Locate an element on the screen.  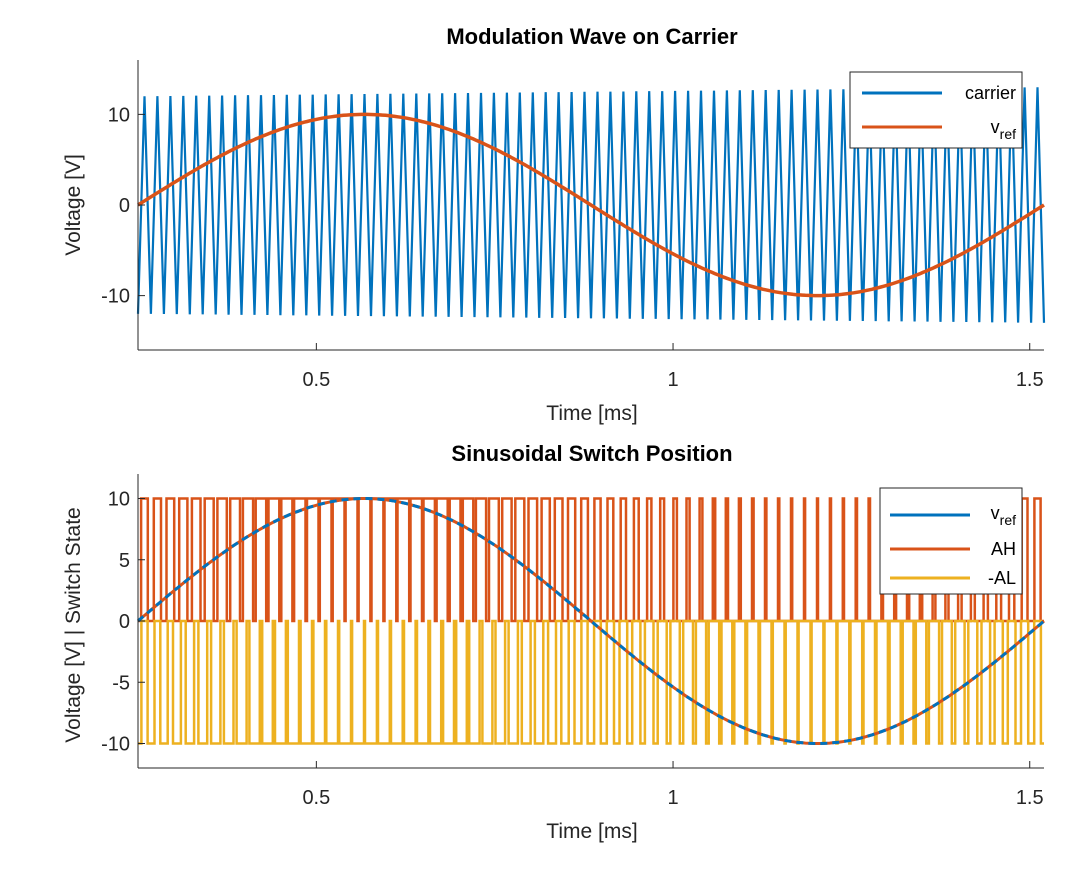
y-tick-label: -5 is located at coordinates (121, 683).